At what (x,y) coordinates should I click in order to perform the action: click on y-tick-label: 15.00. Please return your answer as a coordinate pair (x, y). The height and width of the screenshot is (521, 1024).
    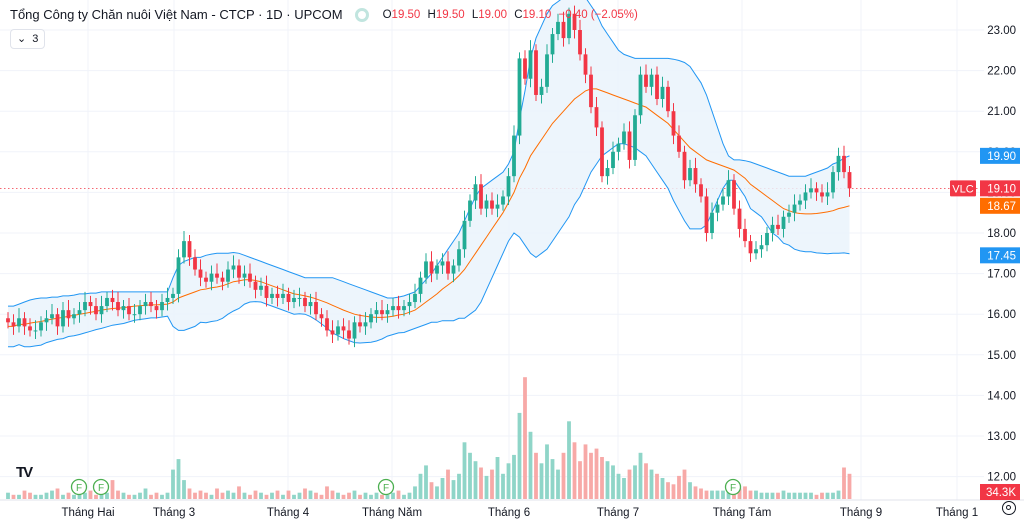
    Looking at the image, I should click on (1001, 356).